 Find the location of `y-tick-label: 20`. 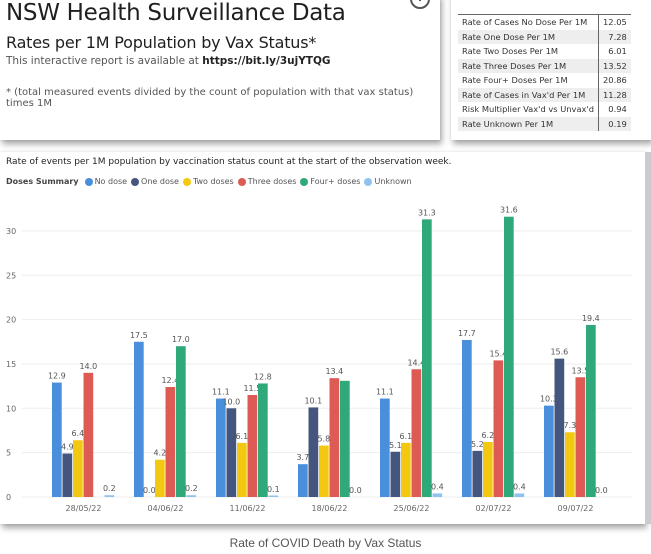

y-tick-label: 20 is located at coordinates (11, 320).